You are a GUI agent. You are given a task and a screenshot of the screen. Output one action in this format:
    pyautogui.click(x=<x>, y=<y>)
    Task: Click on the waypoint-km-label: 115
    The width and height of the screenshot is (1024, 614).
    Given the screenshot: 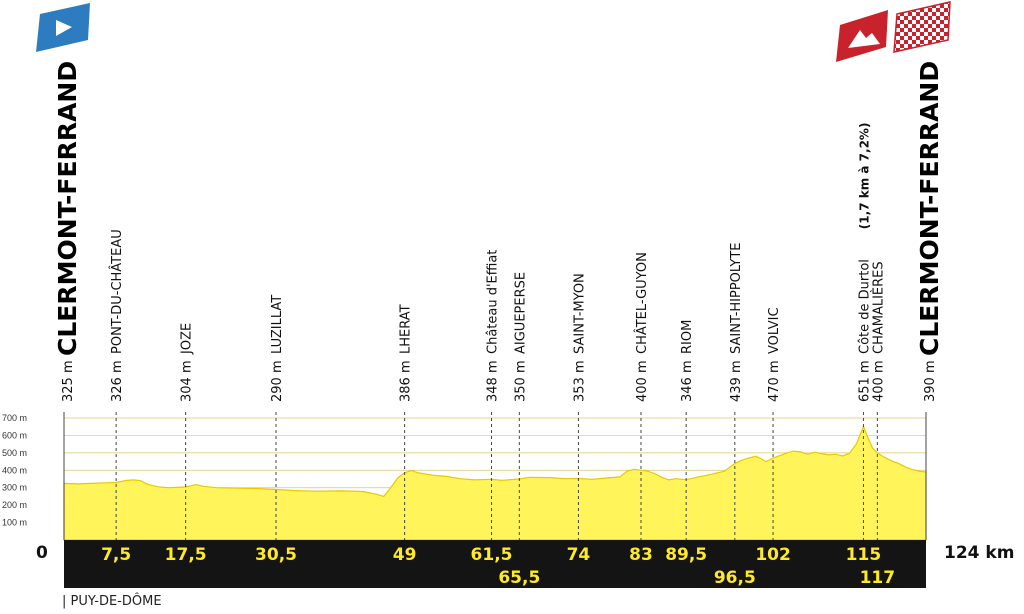 What is the action you would take?
    pyautogui.click(x=864, y=555)
    